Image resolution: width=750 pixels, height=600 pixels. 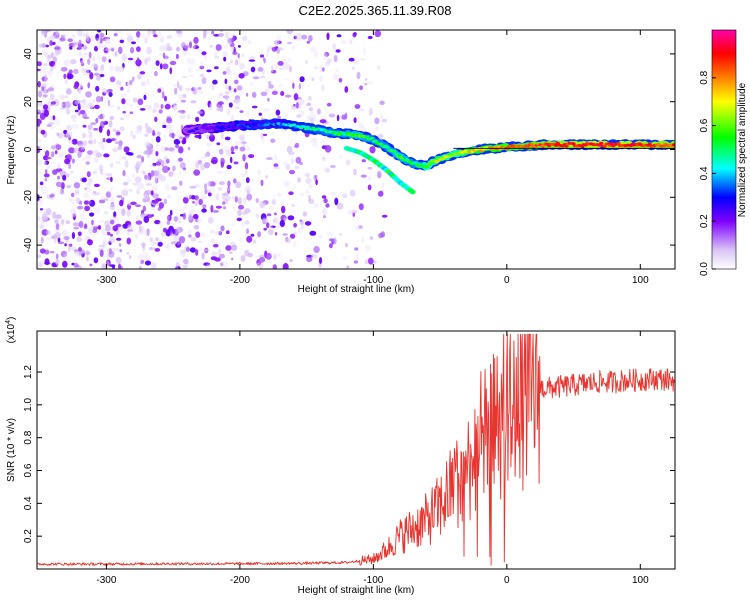 What do you see at coordinates (704, 173) in the screenshot?
I see `colorbar-tick-label: 0.4` at bounding box center [704, 173].